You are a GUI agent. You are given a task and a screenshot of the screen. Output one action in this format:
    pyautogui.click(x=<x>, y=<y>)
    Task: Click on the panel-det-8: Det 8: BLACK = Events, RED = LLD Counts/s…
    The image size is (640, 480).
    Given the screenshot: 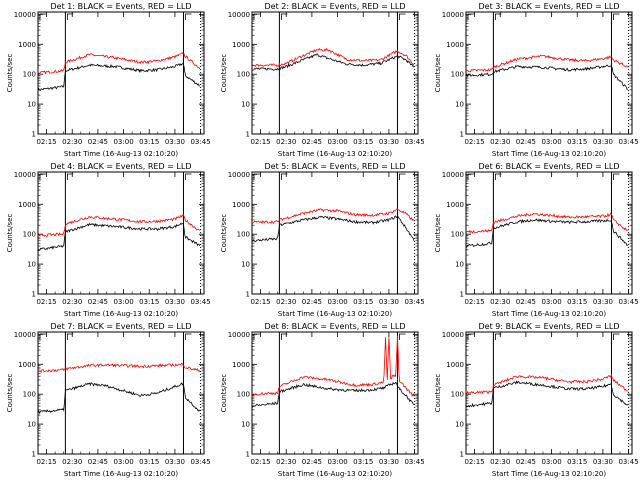 What is the action you would take?
    pyautogui.click(x=322, y=400)
    